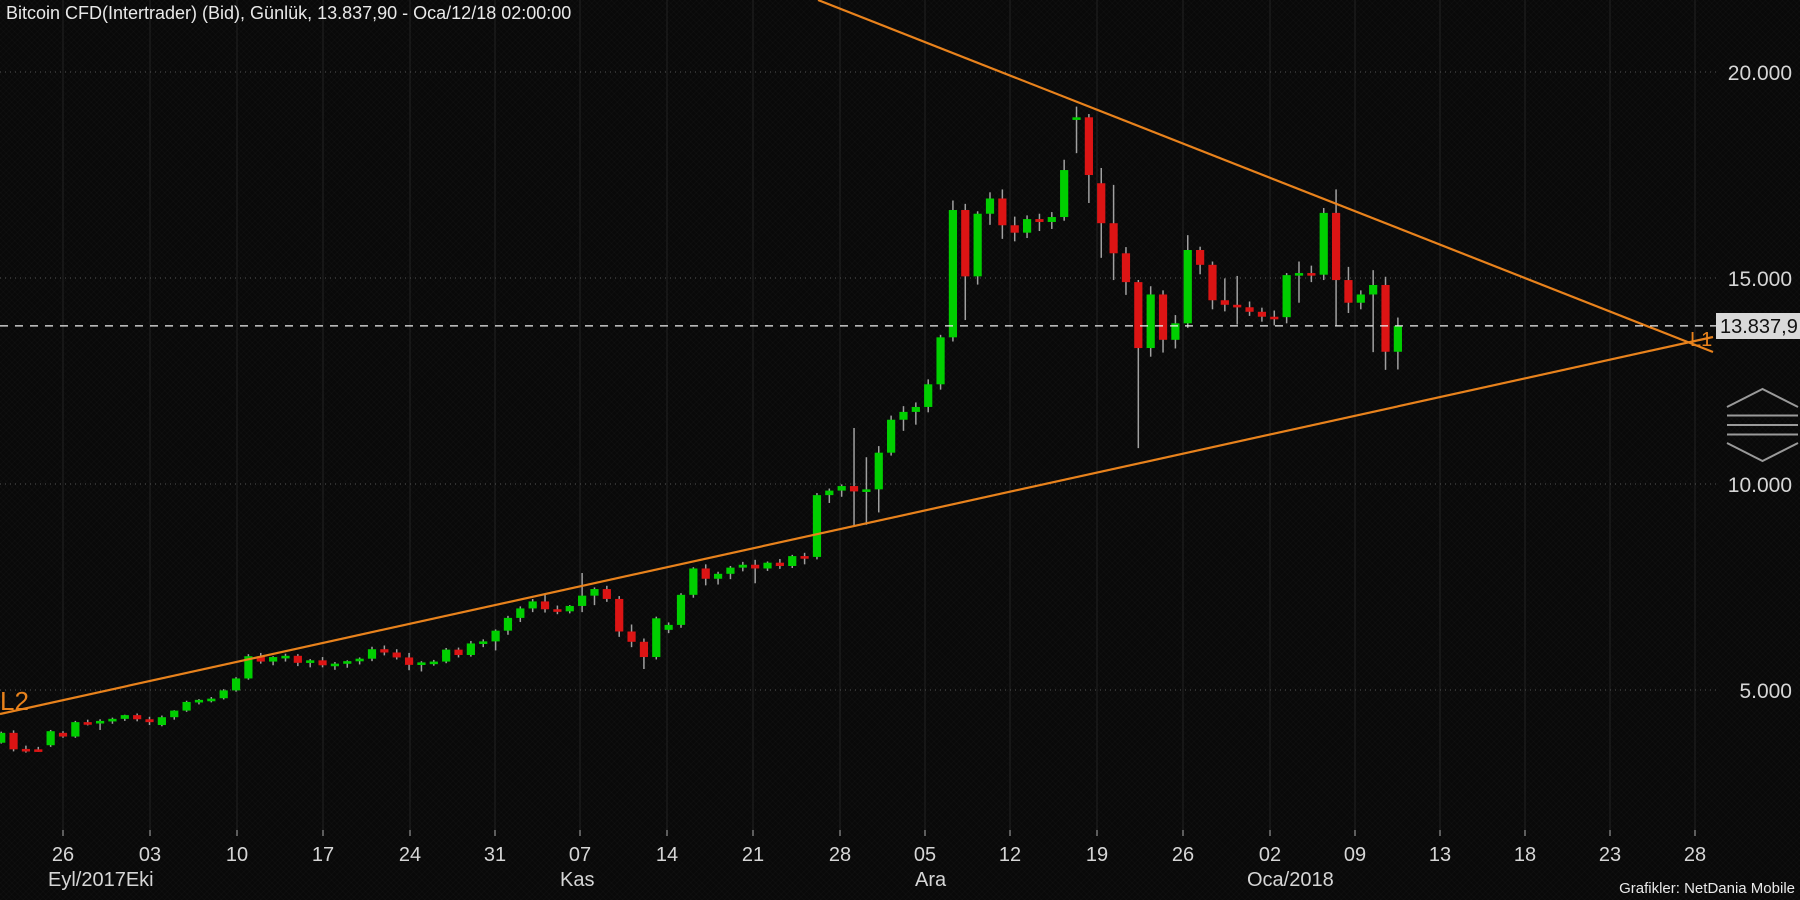  I want to click on x-axis-month-label: Kas, so click(577, 880).